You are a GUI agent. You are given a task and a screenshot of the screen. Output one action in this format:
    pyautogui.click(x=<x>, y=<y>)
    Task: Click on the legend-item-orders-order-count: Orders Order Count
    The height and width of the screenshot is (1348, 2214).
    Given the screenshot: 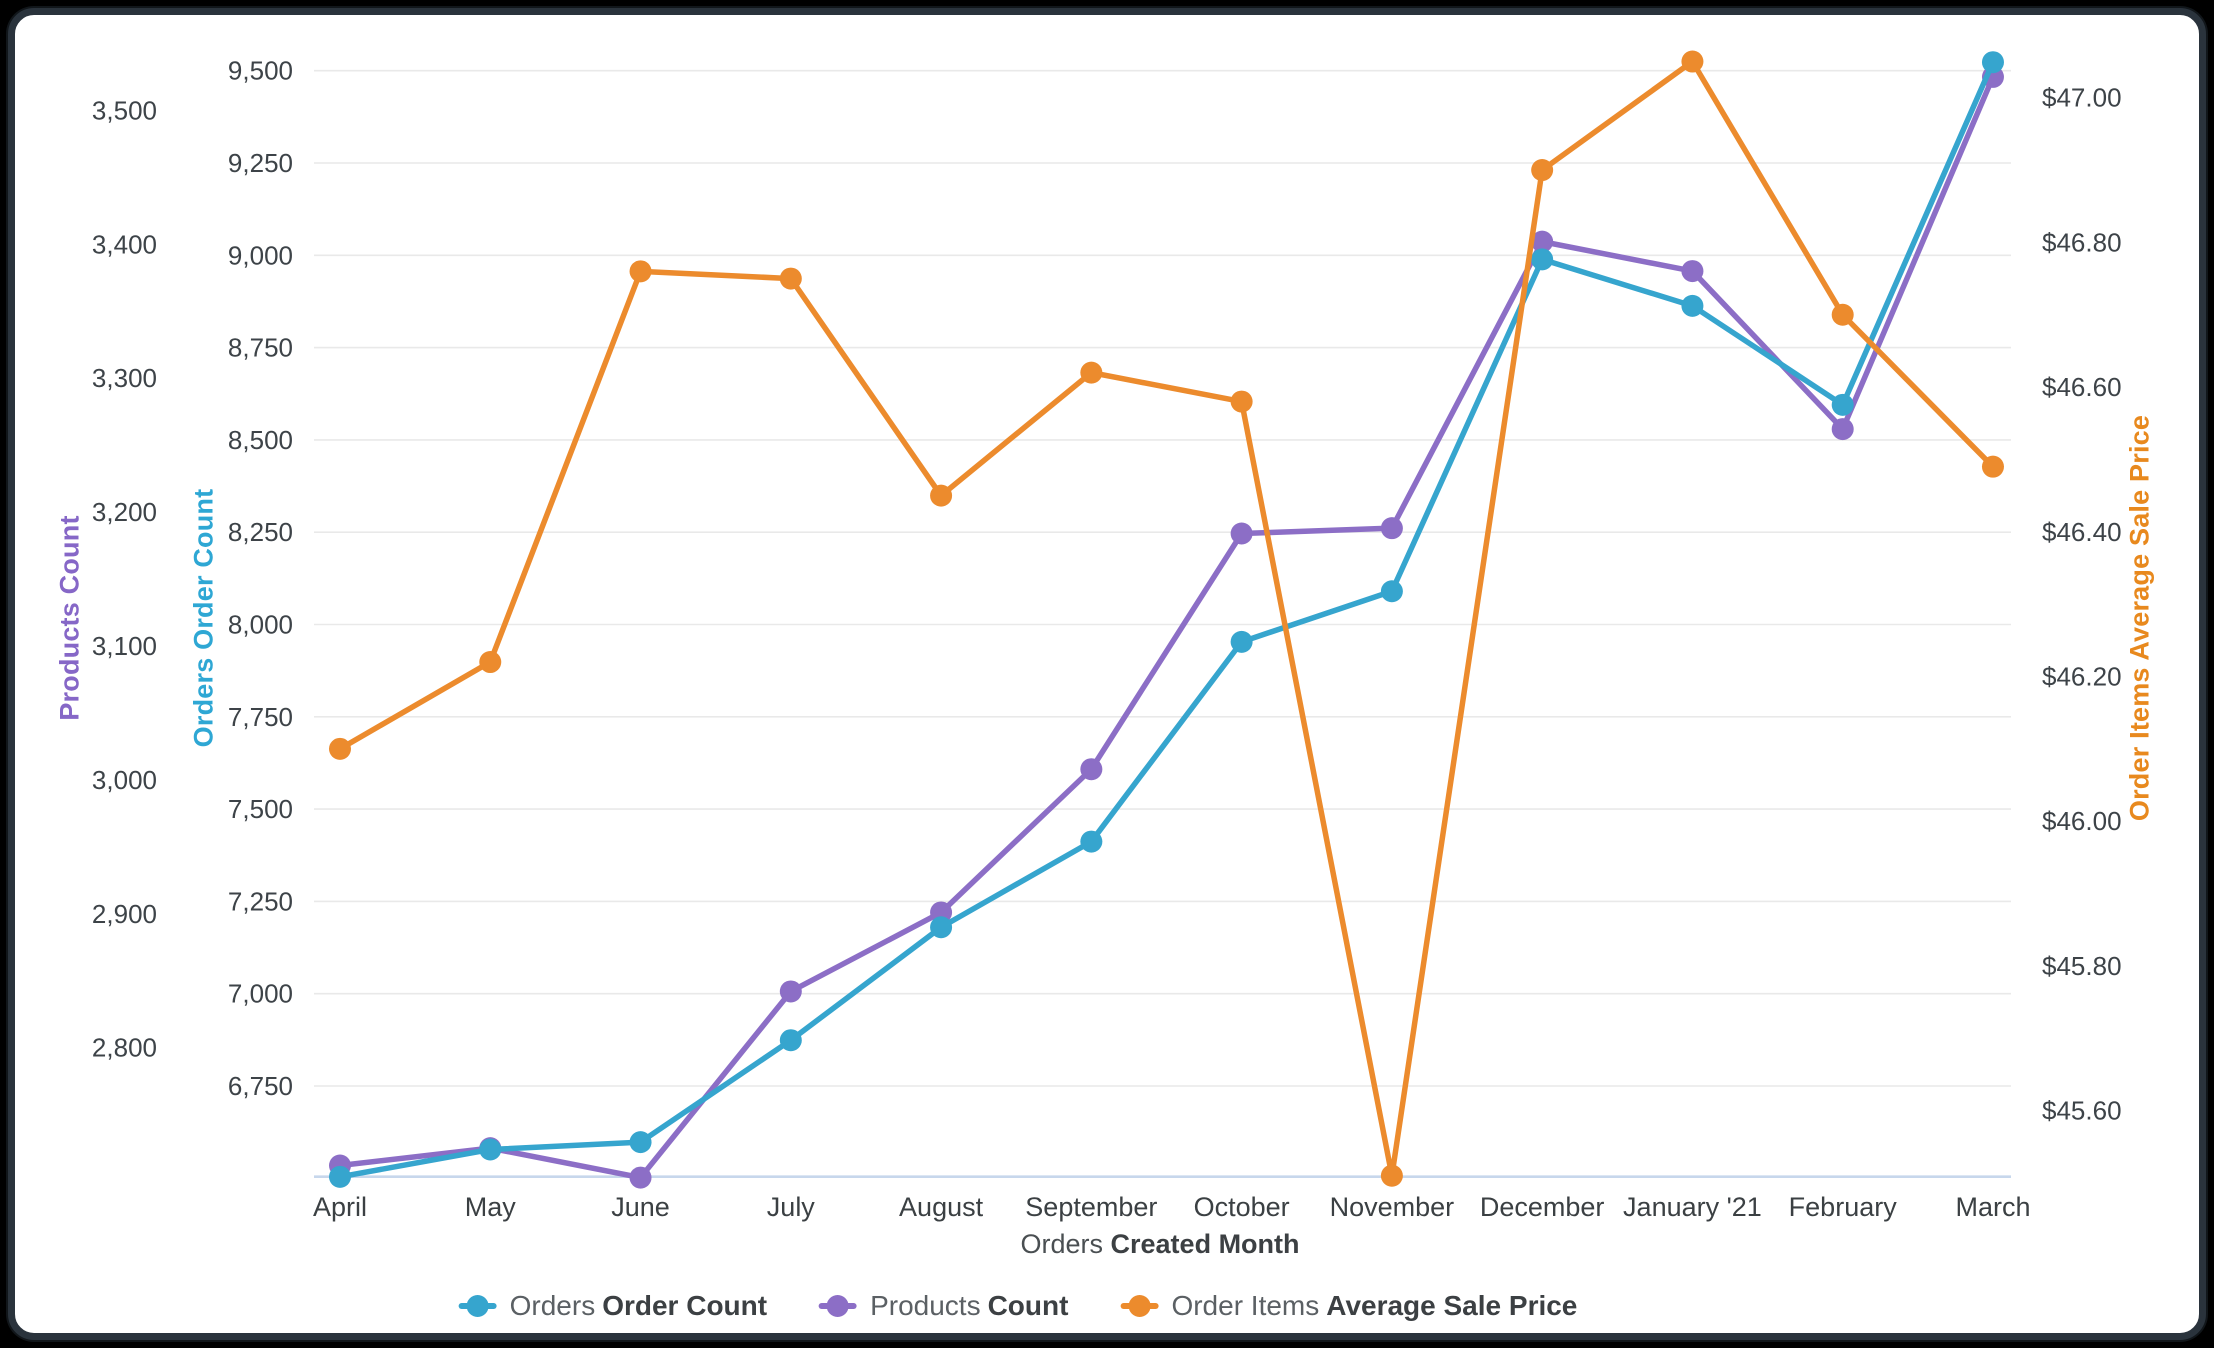 What is the action you would take?
    pyautogui.click(x=613, y=1306)
    